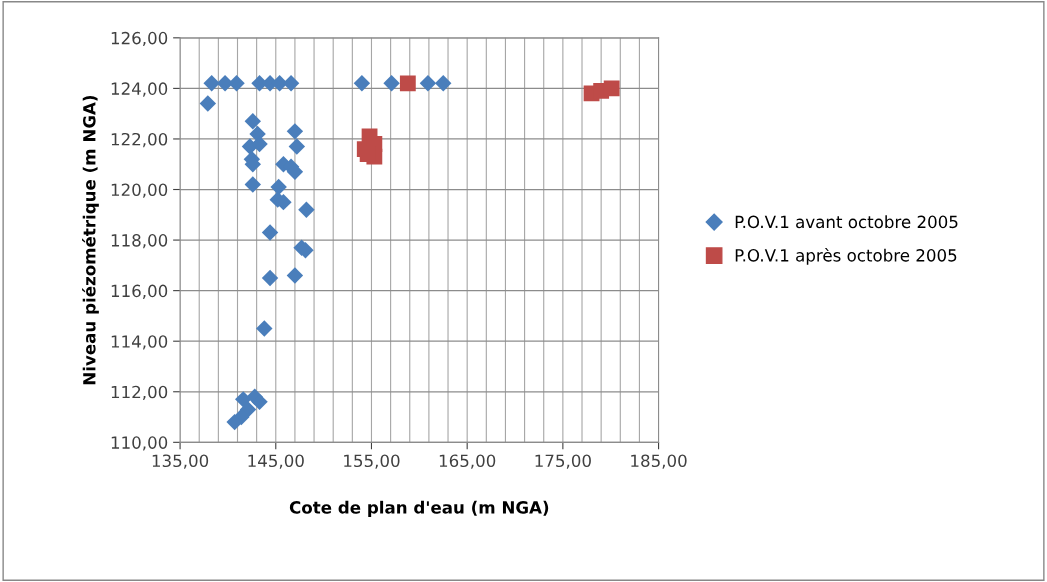 This screenshot has height=582, width=1047. I want to click on y-tick-label: 124,00, so click(139, 89).